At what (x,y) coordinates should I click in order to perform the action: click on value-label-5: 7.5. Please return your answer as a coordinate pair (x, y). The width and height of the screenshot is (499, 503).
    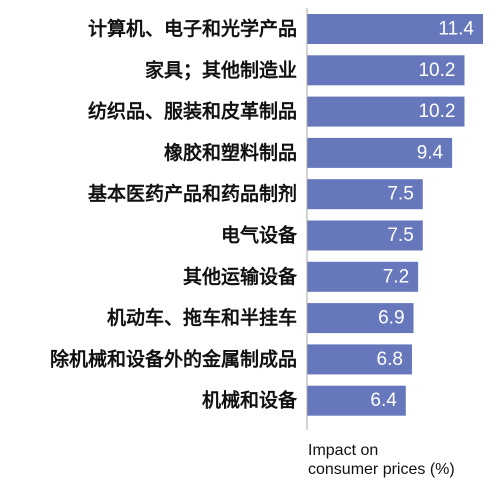
    Looking at the image, I should click on (400, 235).